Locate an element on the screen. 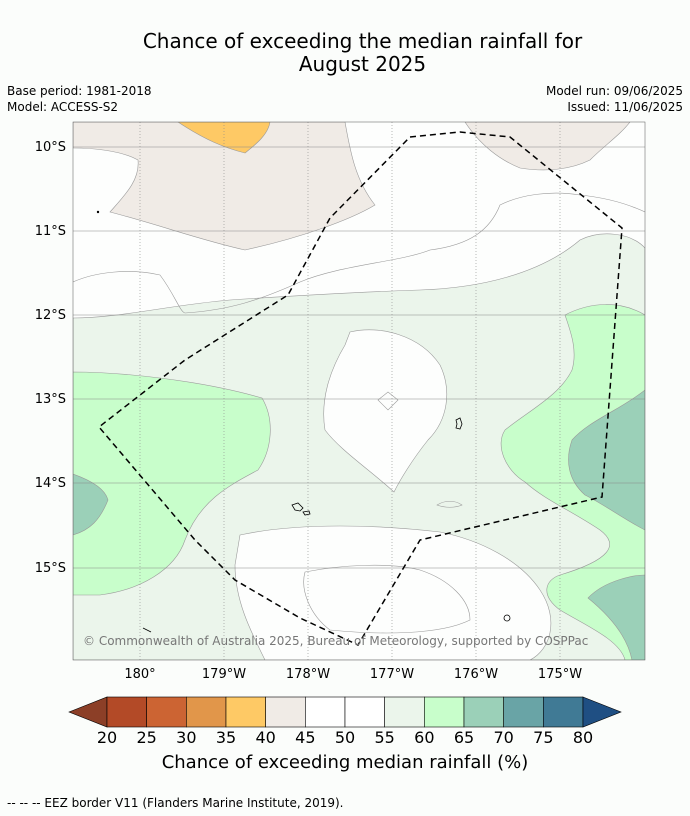  lon-label-179w: 179°W is located at coordinates (224, 674).